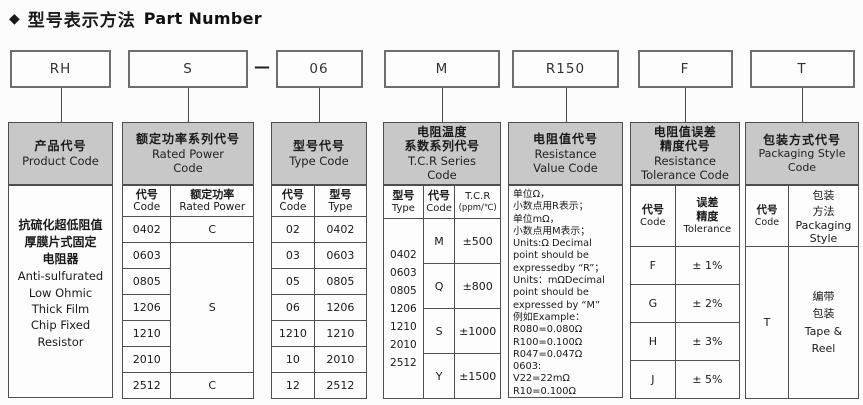 The height and width of the screenshot is (405, 863). I want to click on table-header-row: 代号 Code 型号 Type, so click(319, 201).